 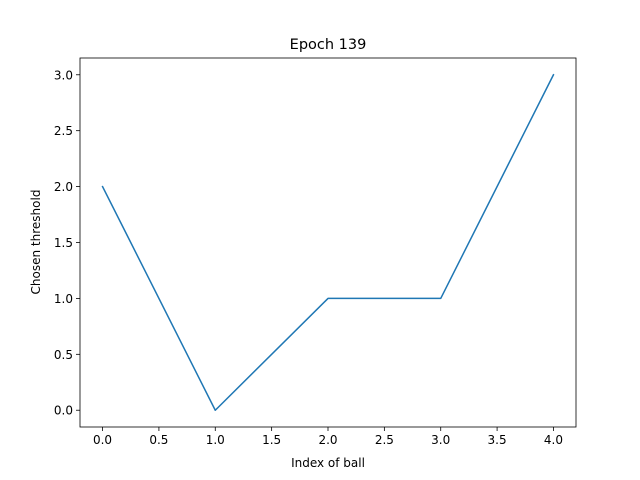 What do you see at coordinates (102, 440) in the screenshot?
I see `x-tick-label: 0.0` at bounding box center [102, 440].